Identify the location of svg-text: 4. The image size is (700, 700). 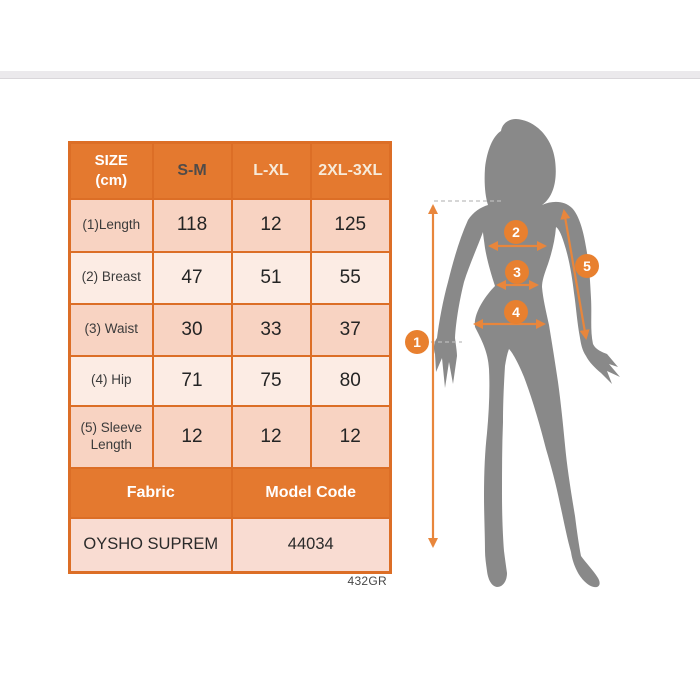
(516, 312).